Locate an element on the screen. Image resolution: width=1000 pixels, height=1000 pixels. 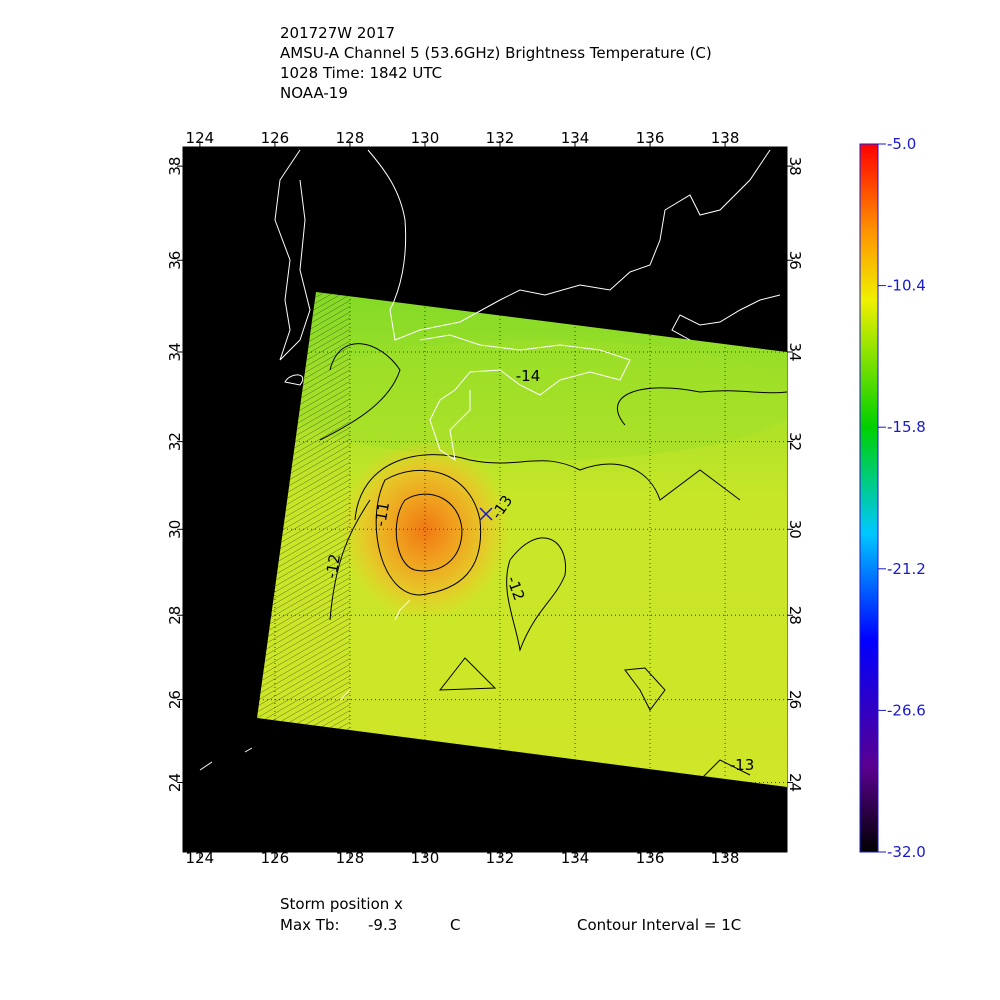
colorbar-tick-label: -32.0 is located at coordinates (906, 852).